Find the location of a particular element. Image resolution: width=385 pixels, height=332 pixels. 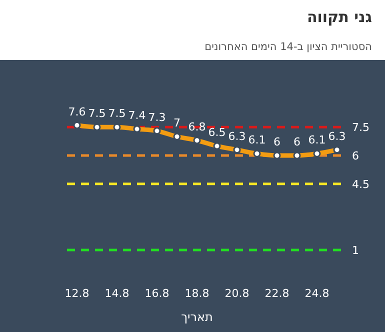

data-label: 7 is located at coordinates (177, 123).